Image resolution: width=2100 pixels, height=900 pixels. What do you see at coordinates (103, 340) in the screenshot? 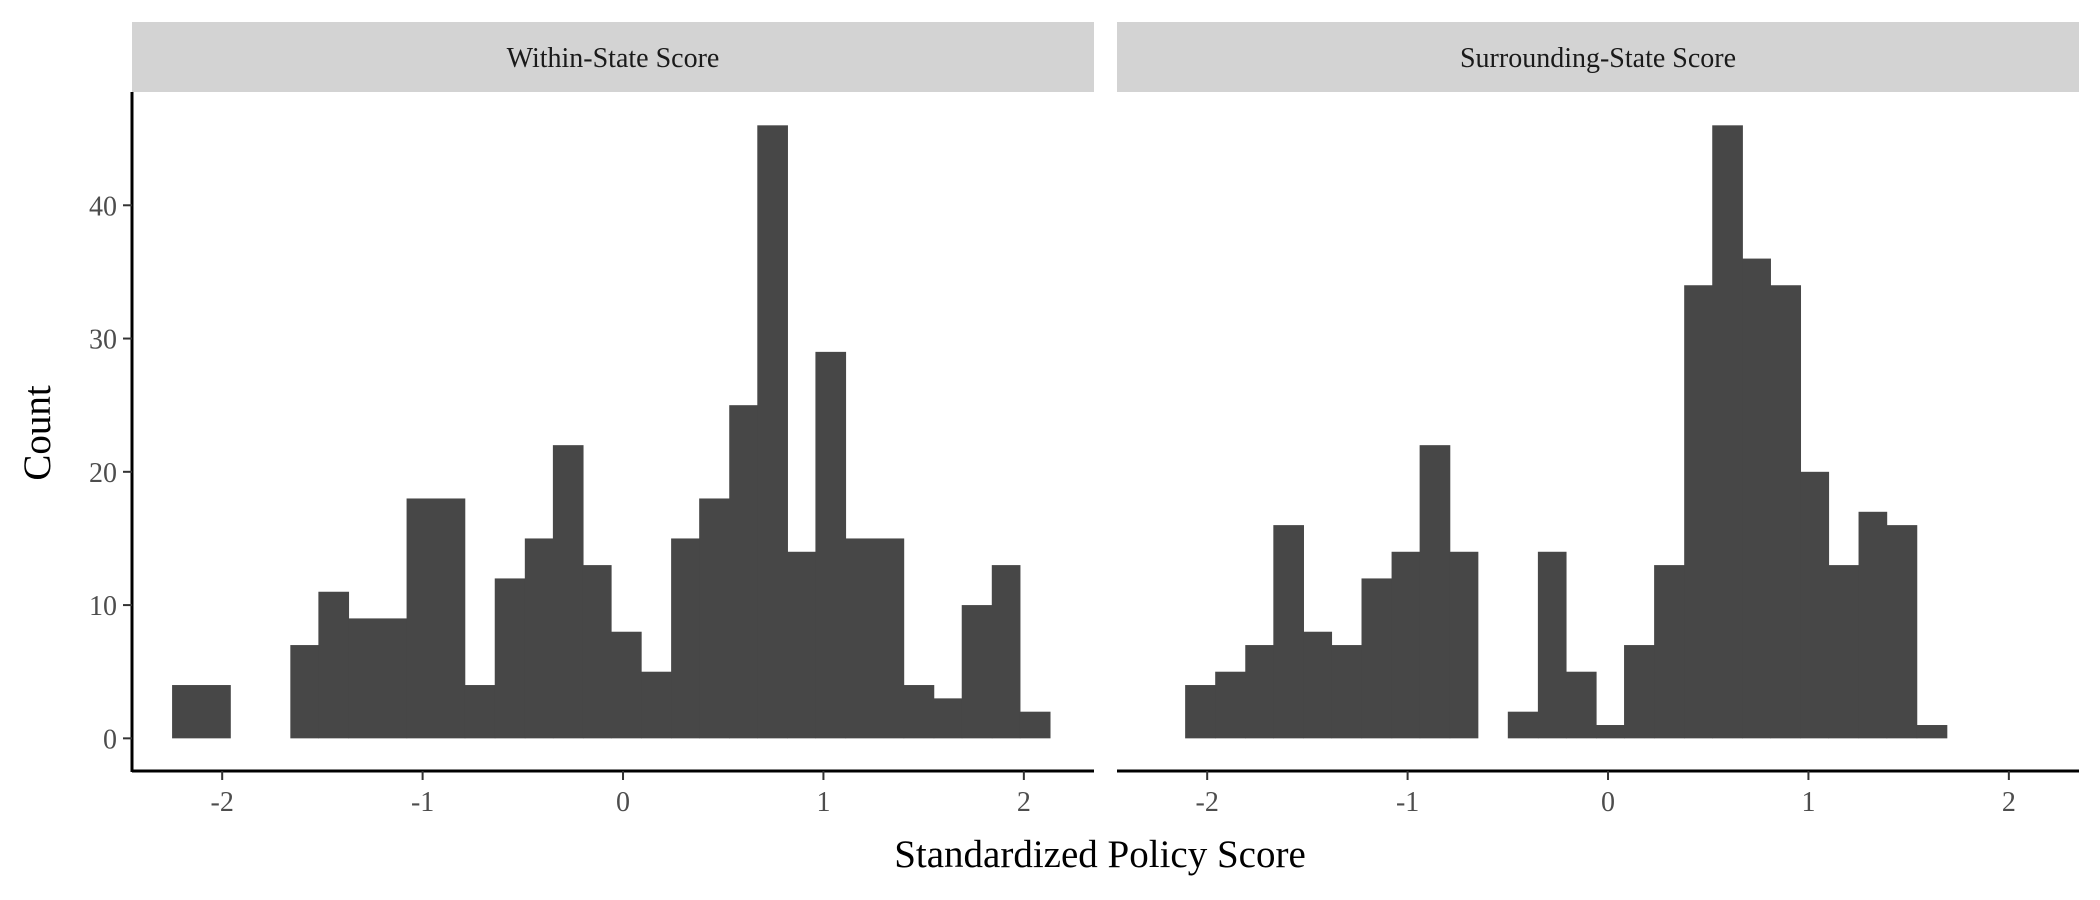
I see `y-tick-label: 30` at bounding box center [103, 340].